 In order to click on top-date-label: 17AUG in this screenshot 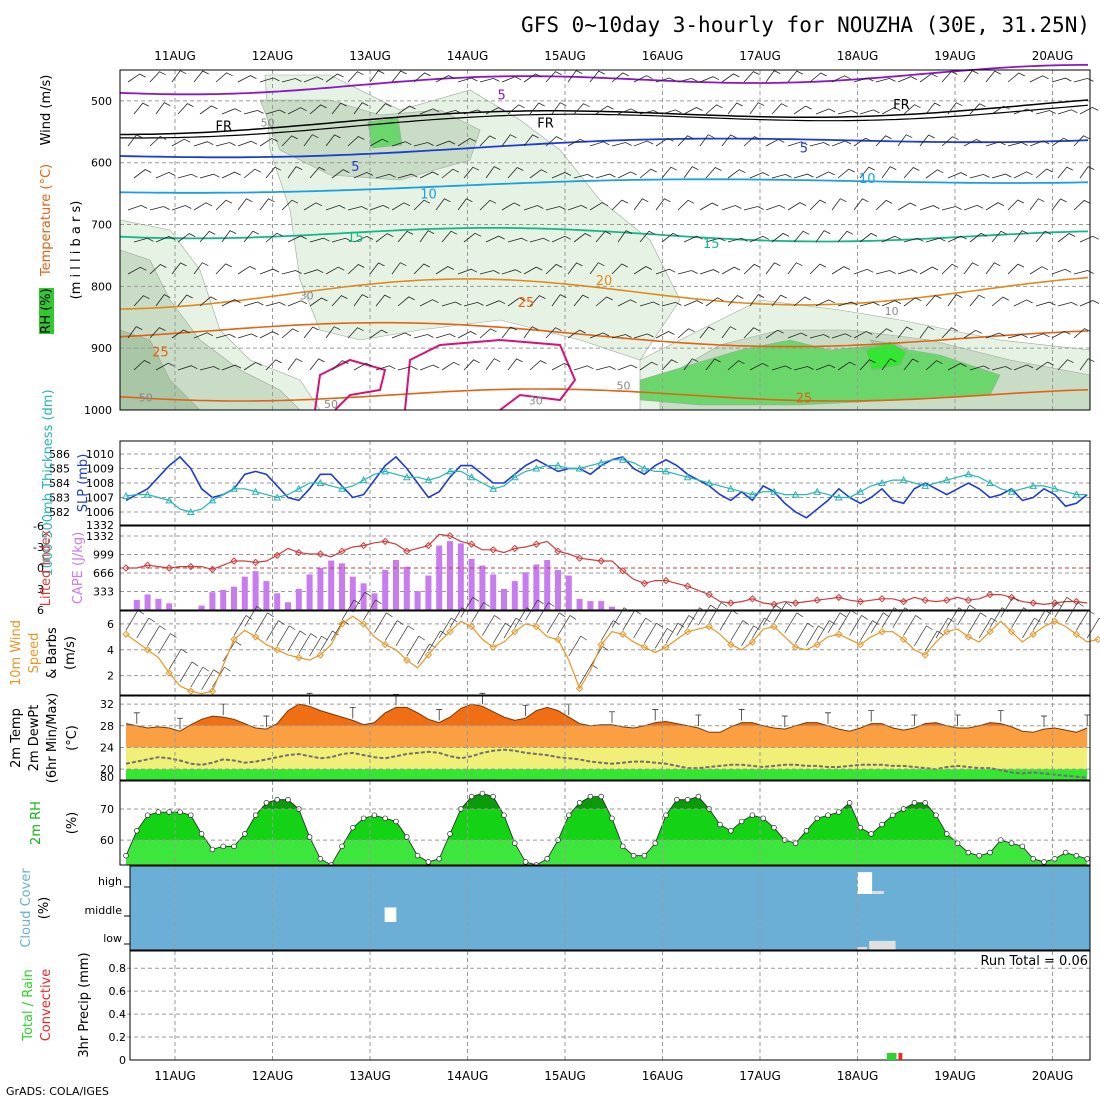, I will do `click(760, 56)`.